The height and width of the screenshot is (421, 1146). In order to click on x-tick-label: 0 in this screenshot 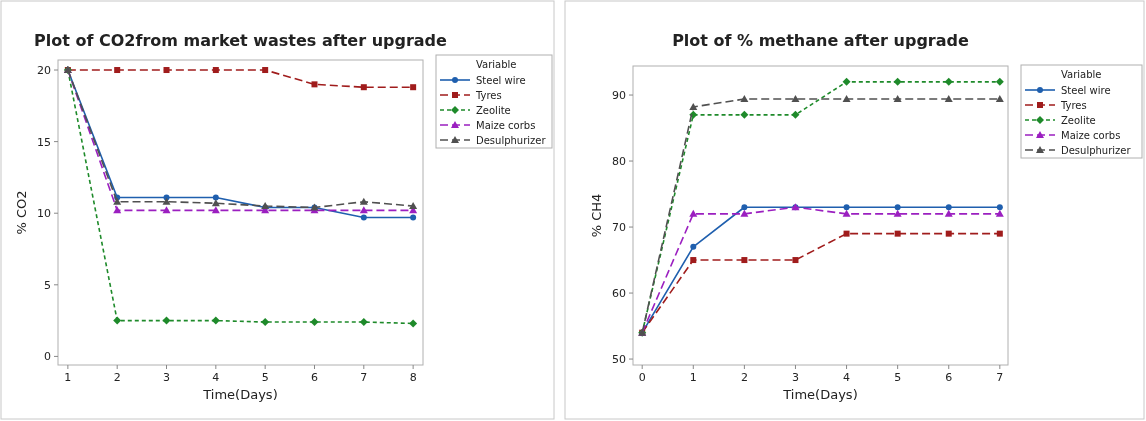, I will do `click(642, 377)`.